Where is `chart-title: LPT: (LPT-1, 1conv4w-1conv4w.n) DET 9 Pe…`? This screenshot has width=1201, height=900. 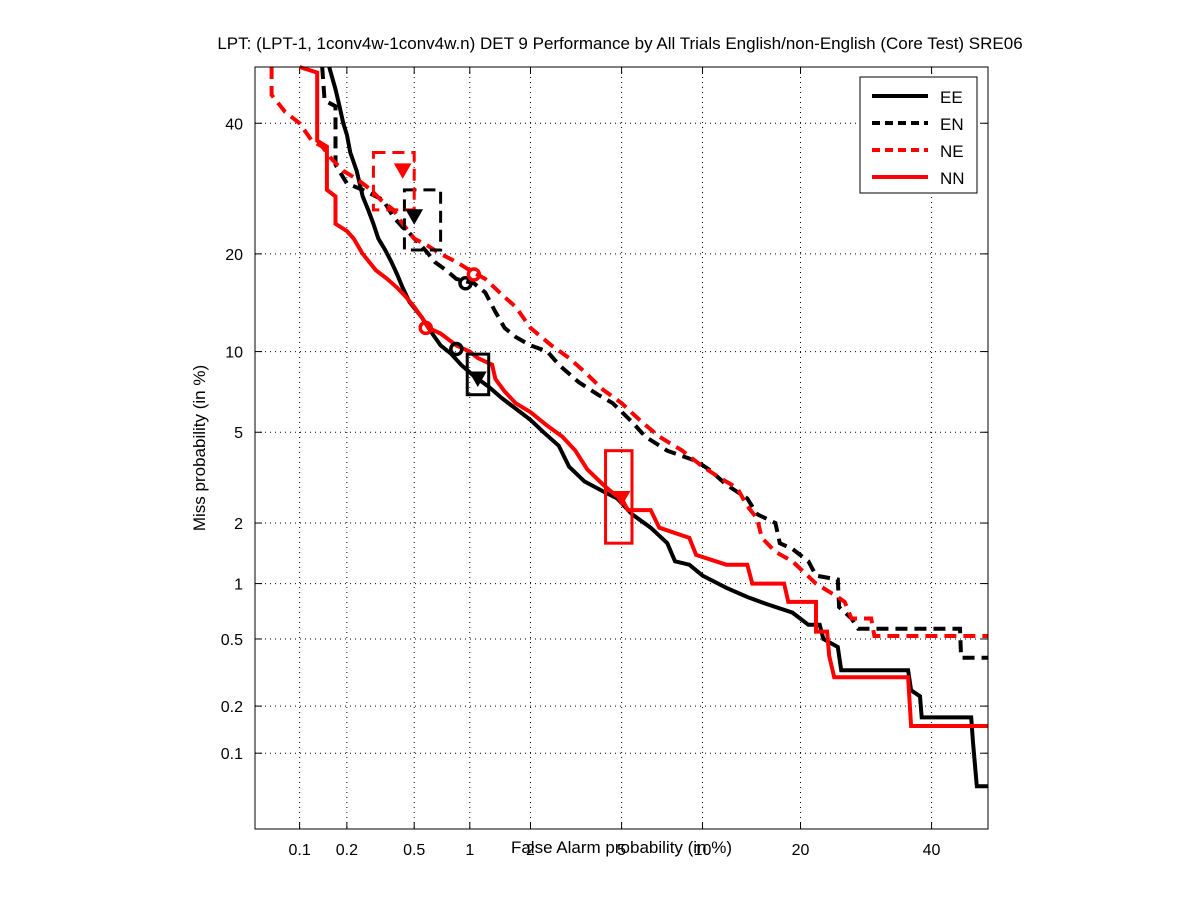
chart-title: LPT: (LPT-1, 1conv4w-1conv4w.n) DET 9 Pe… is located at coordinates (620, 43).